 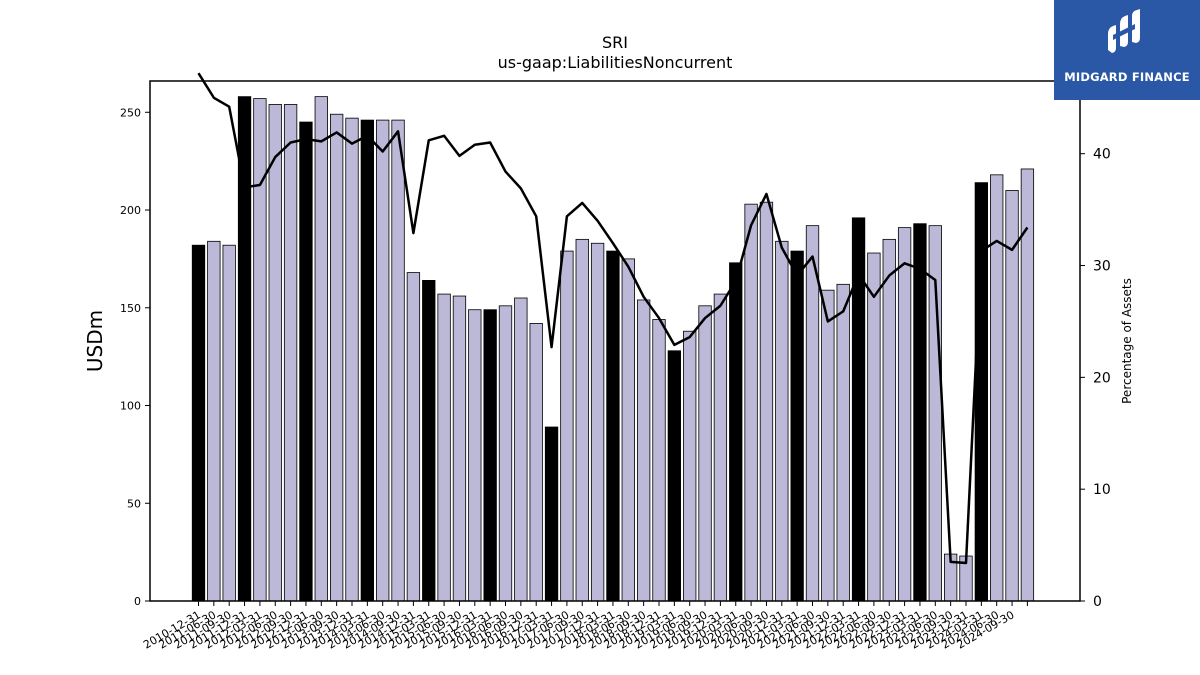 What do you see at coordinates (615, 42) in the screenshot?
I see `chart-title: SRI` at bounding box center [615, 42].